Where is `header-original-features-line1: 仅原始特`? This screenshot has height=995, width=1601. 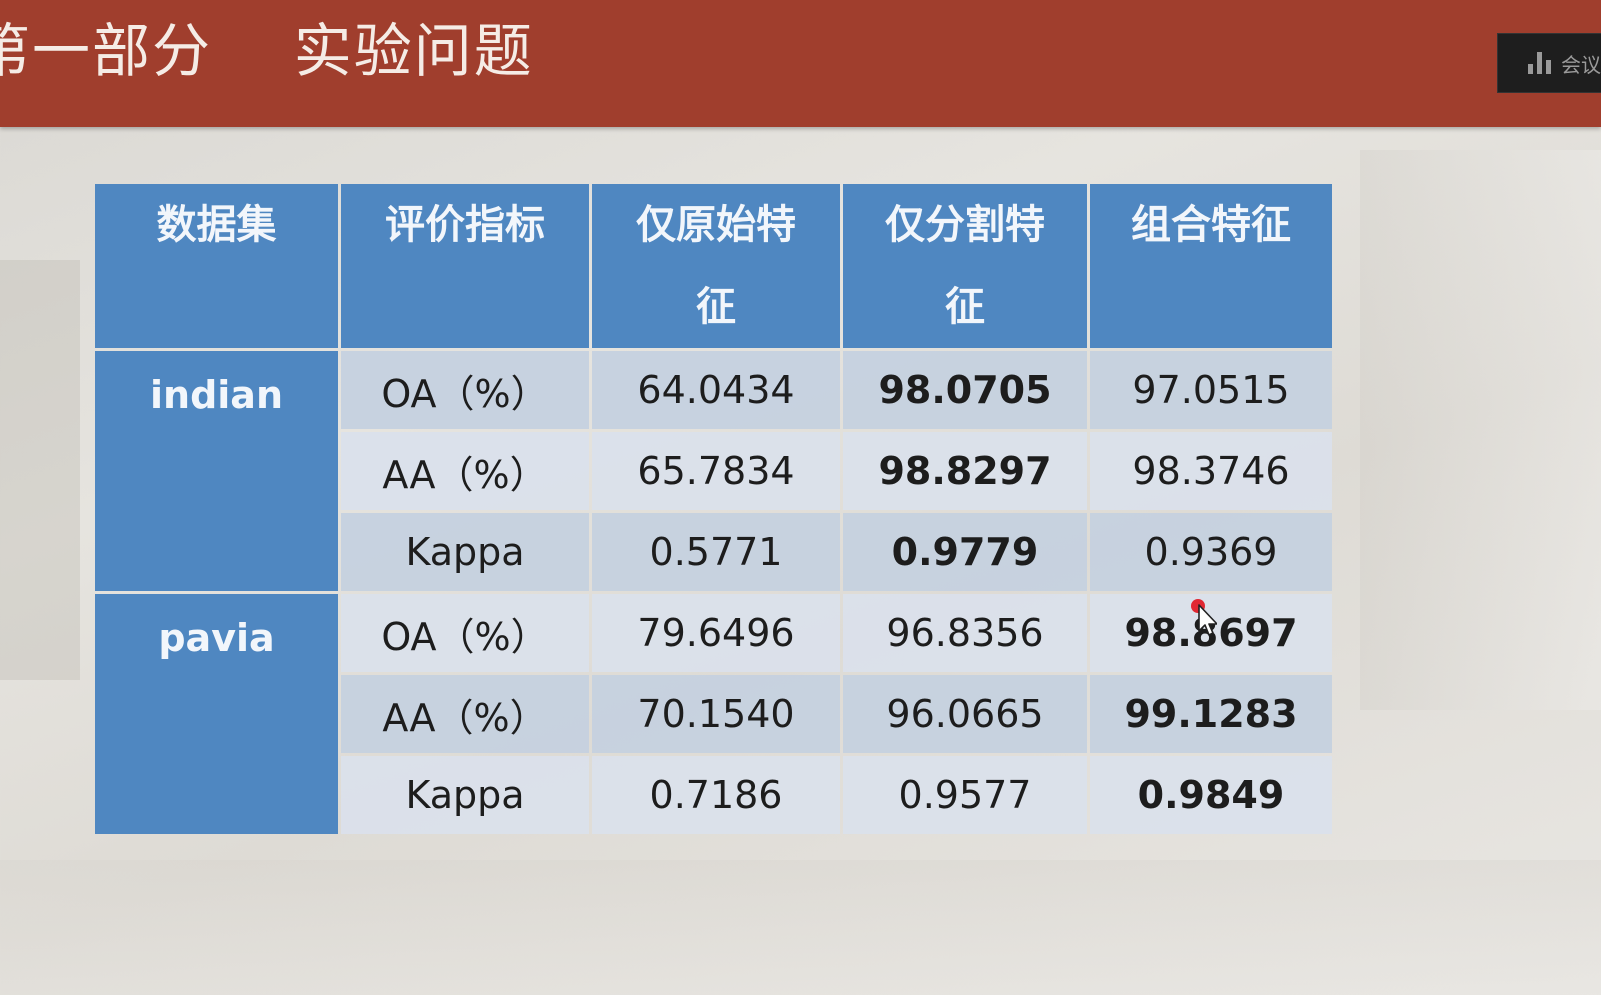 header-original-features-line1: 仅原始特 is located at coordinates (716, 224).